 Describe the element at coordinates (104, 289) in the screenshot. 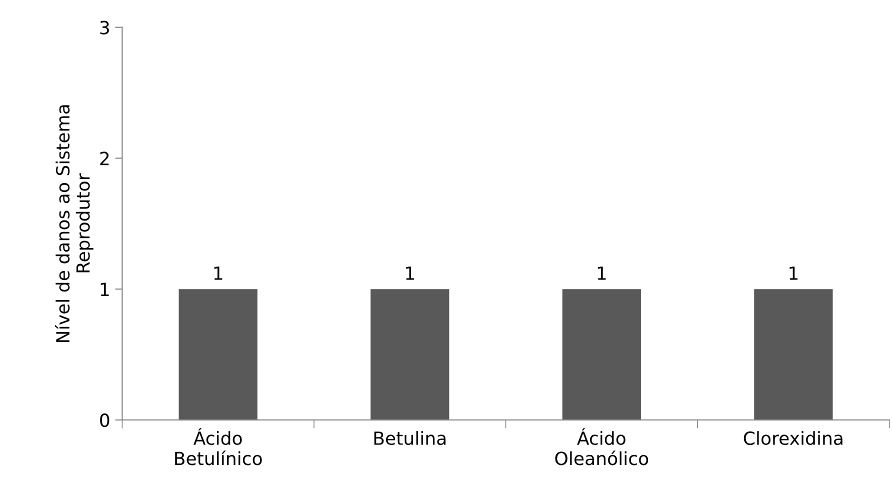

I see `y-tick-label: 1` at that location.